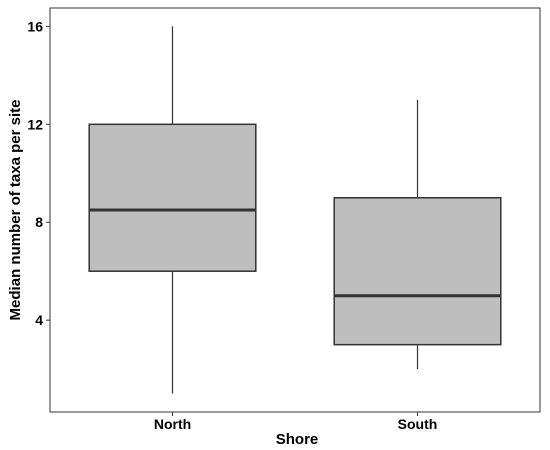  I want to click on y-axis-title: Median number of taxa per site, so click(15, 210).